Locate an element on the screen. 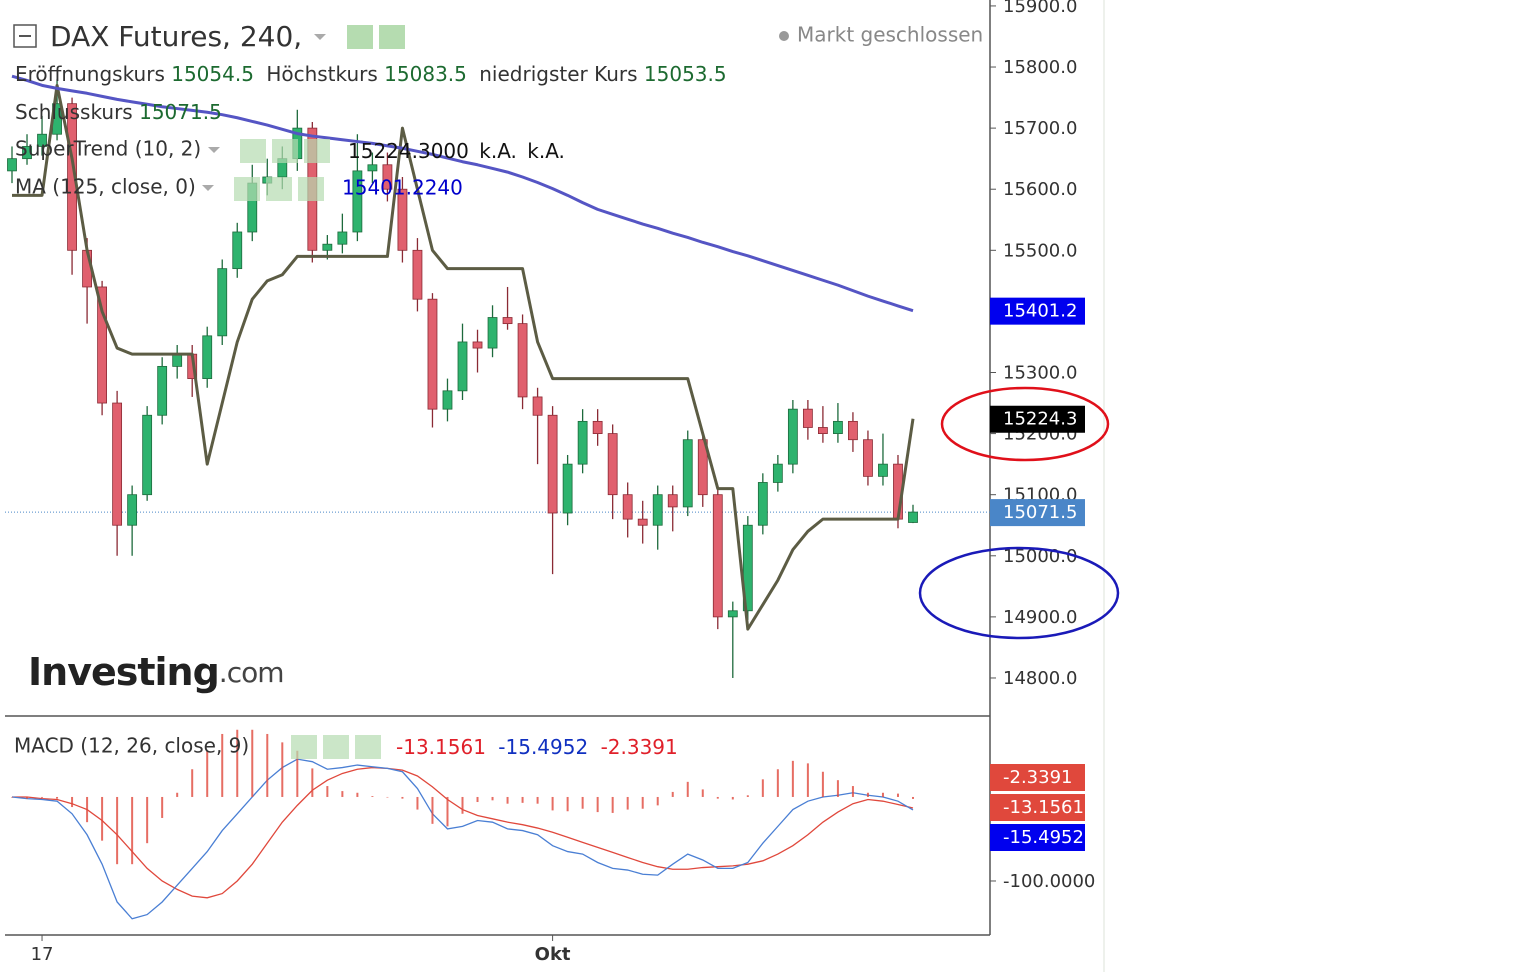 This screenshot has height=972, width=1534. y-tick-label: 15300.0 is located at coordinates (1040, 372).